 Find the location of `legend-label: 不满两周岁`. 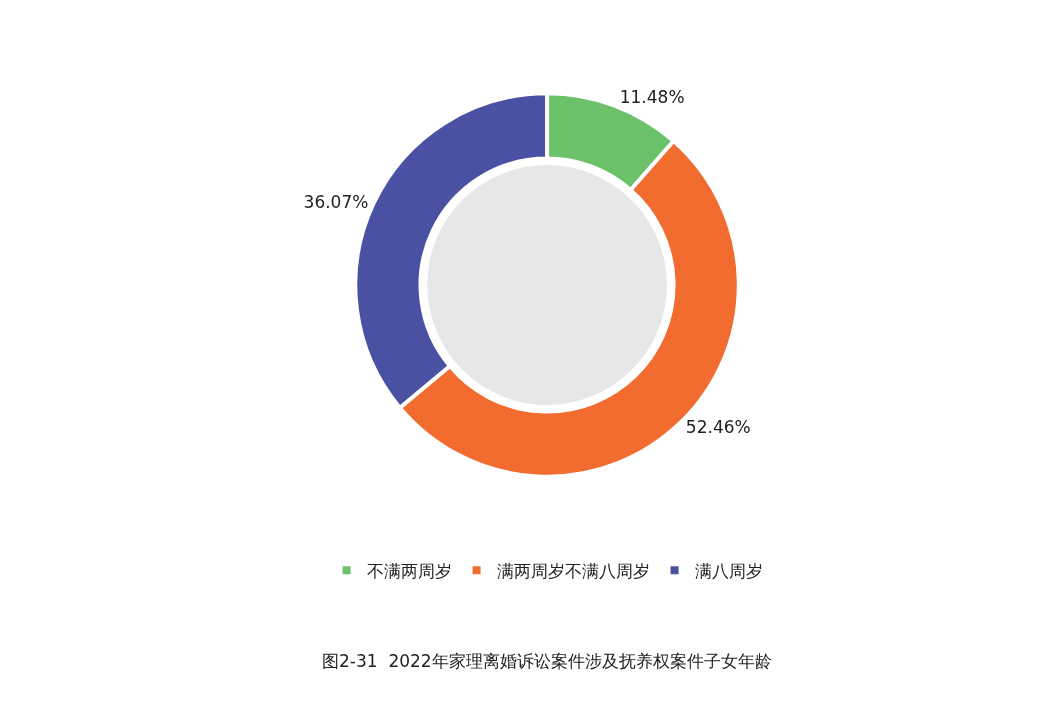

legend-label: 不满两周岁 is located at coordinates (409, 570).